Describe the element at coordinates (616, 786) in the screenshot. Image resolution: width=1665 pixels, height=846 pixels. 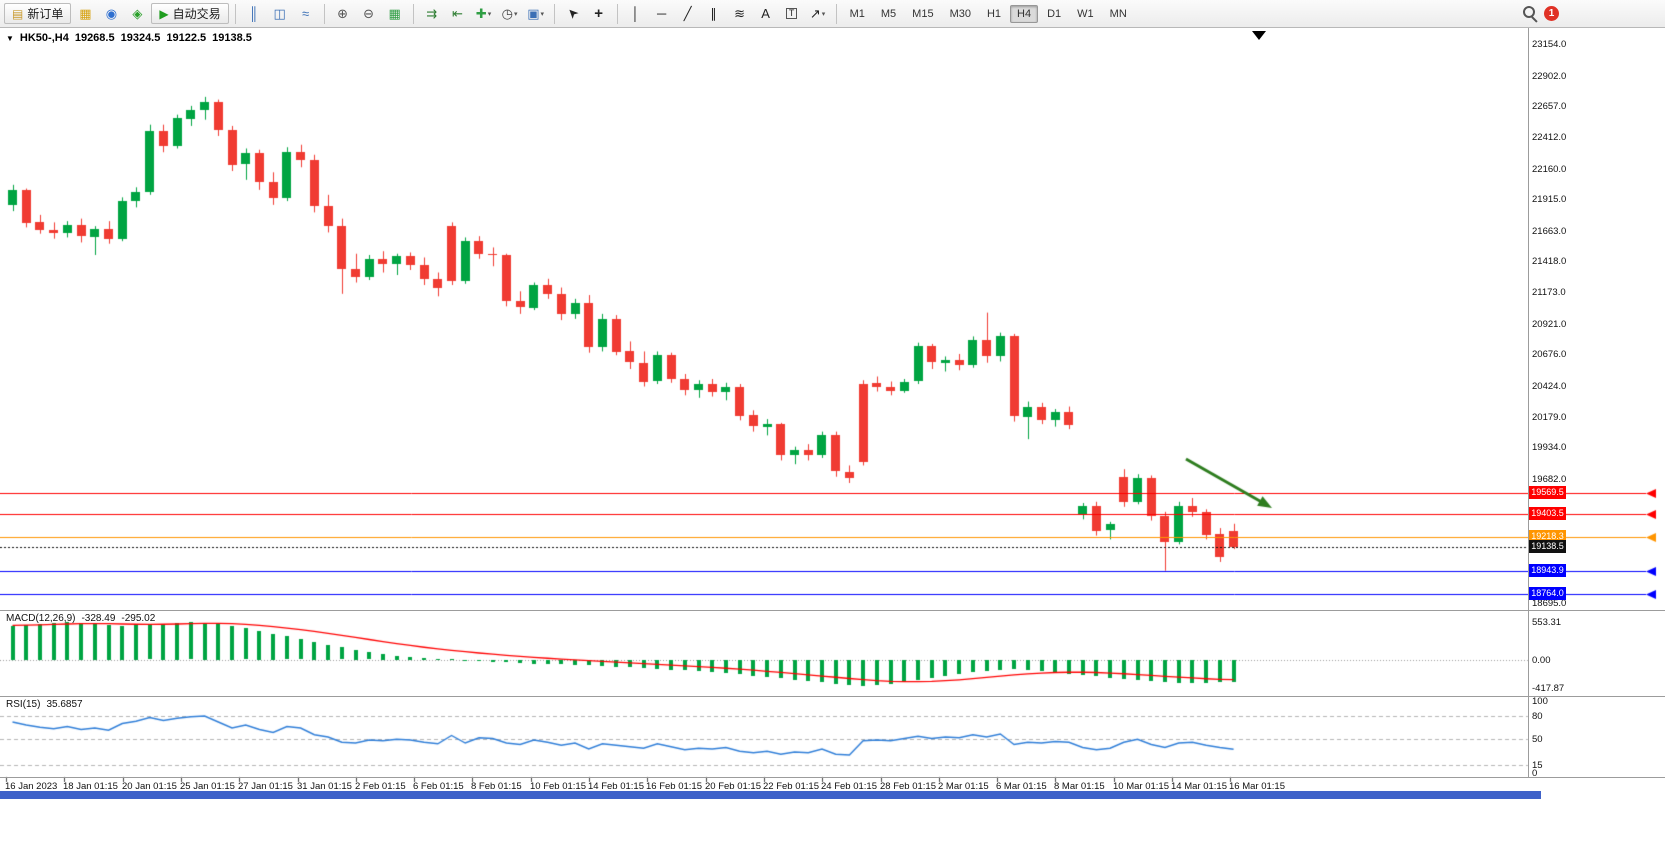
I see `time-axis-label: 14 Feb 01:15` at that location.